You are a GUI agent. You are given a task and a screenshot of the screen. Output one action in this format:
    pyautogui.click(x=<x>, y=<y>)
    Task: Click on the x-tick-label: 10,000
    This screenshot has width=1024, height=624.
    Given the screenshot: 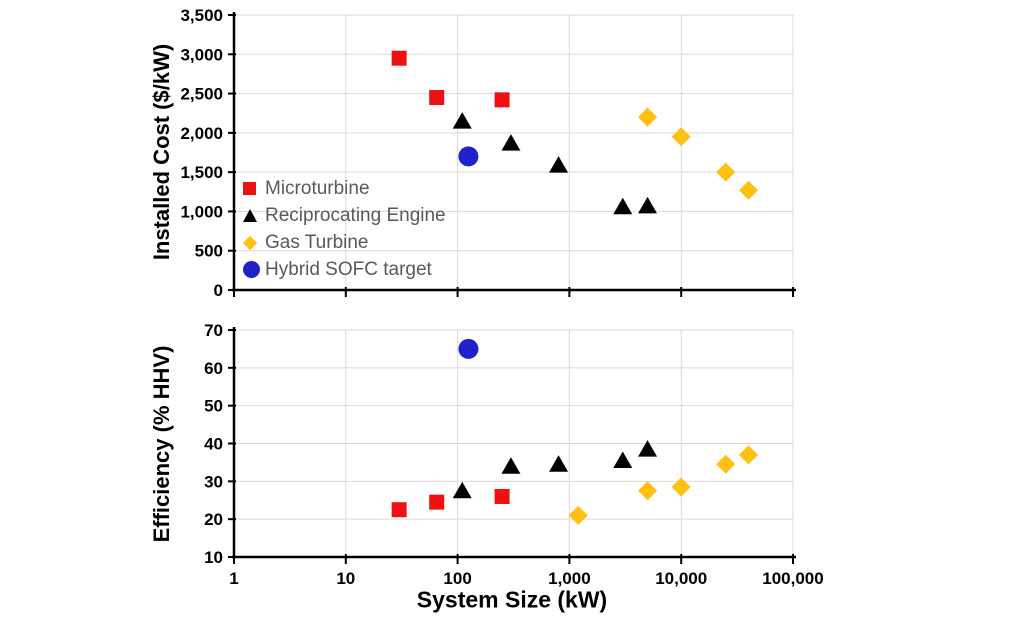 What is the action you would take?
    pyautogui.click(x=681, y=578)
    